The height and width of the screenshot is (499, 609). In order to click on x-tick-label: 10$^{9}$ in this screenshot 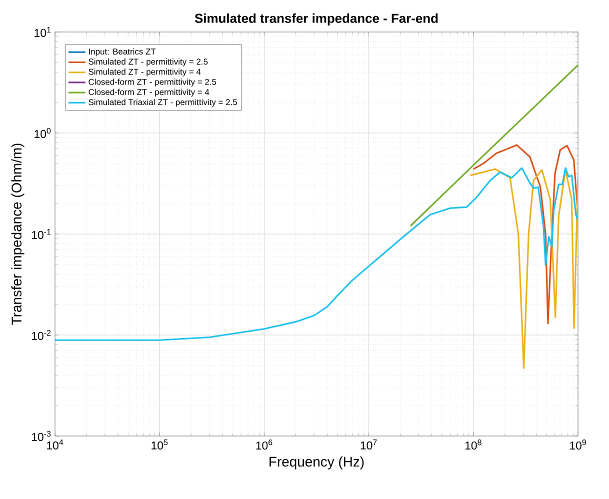, I will do `click(578, 445)`.